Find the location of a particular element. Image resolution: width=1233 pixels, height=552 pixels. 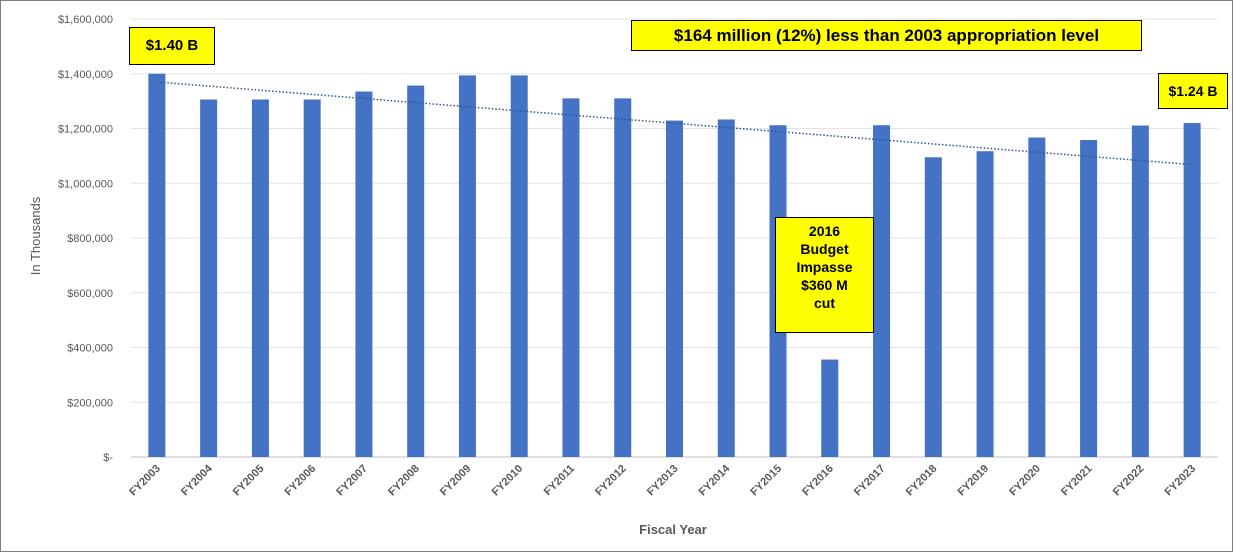

x-tick-label: FY2019 is located at coordinates (973, 481).